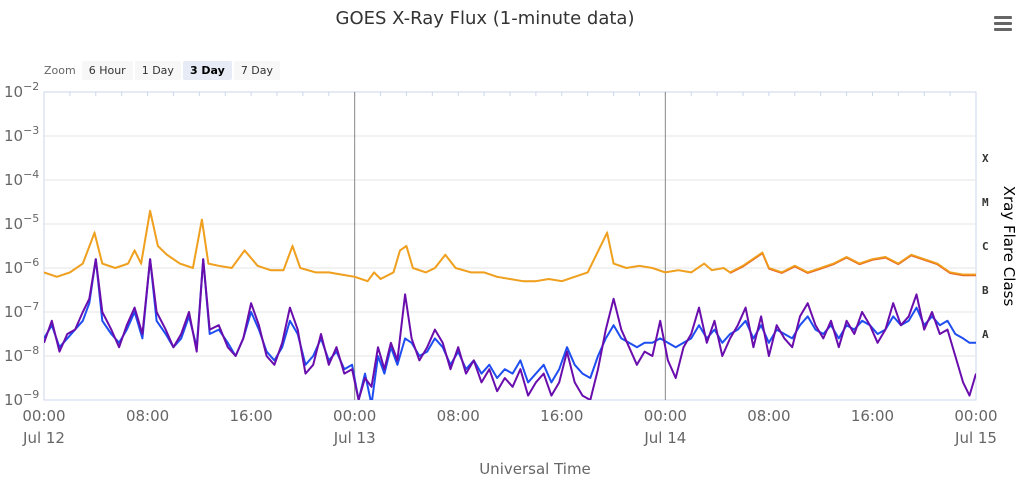  Describe the element at coordinates (985, 334) in the screenshot. I see `flare-class-label: A` at that location.